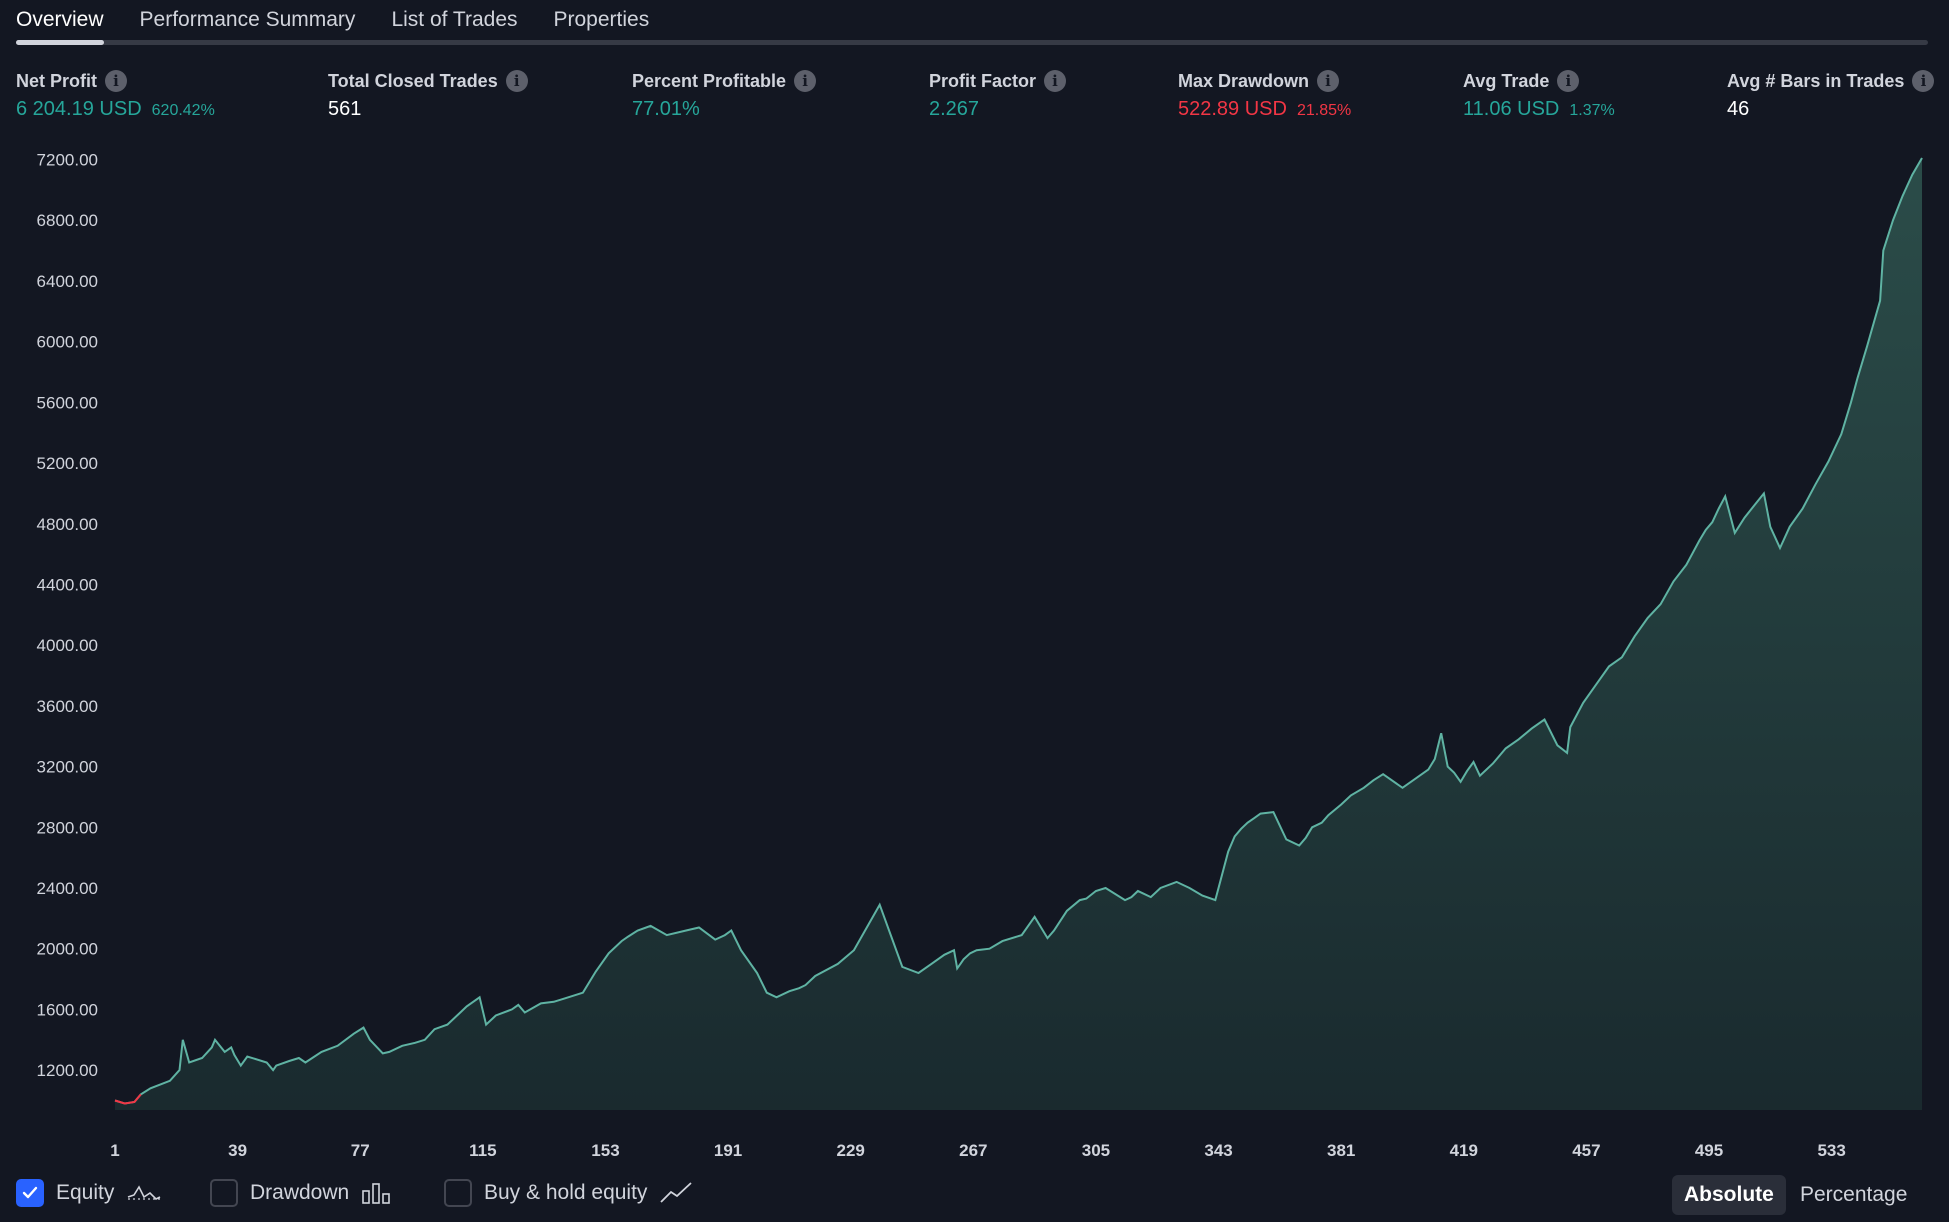  Describe the element at coordinates (666, 109) in the screenshot. I see `metric-value: 77.01%` at that location.